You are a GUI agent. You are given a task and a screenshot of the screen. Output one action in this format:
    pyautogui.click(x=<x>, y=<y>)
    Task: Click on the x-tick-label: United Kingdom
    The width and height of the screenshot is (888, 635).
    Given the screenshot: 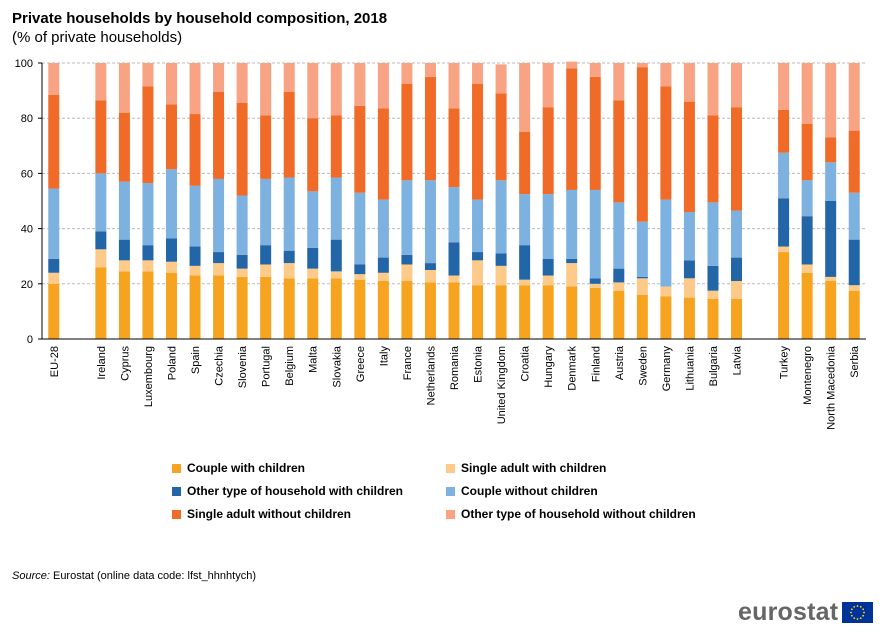 What is the action you would take?
    pyautogui.click(x=502, y=385)
    